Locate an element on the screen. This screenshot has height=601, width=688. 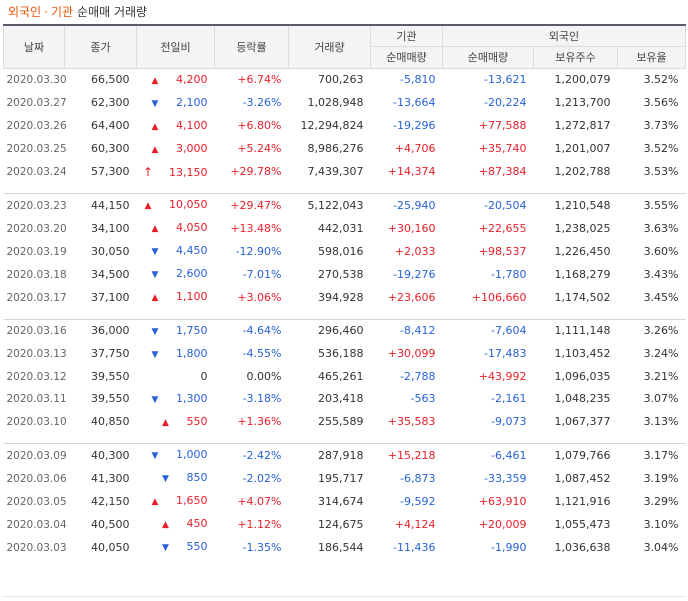
change-value: 850 is located at coordinates (197, 478).